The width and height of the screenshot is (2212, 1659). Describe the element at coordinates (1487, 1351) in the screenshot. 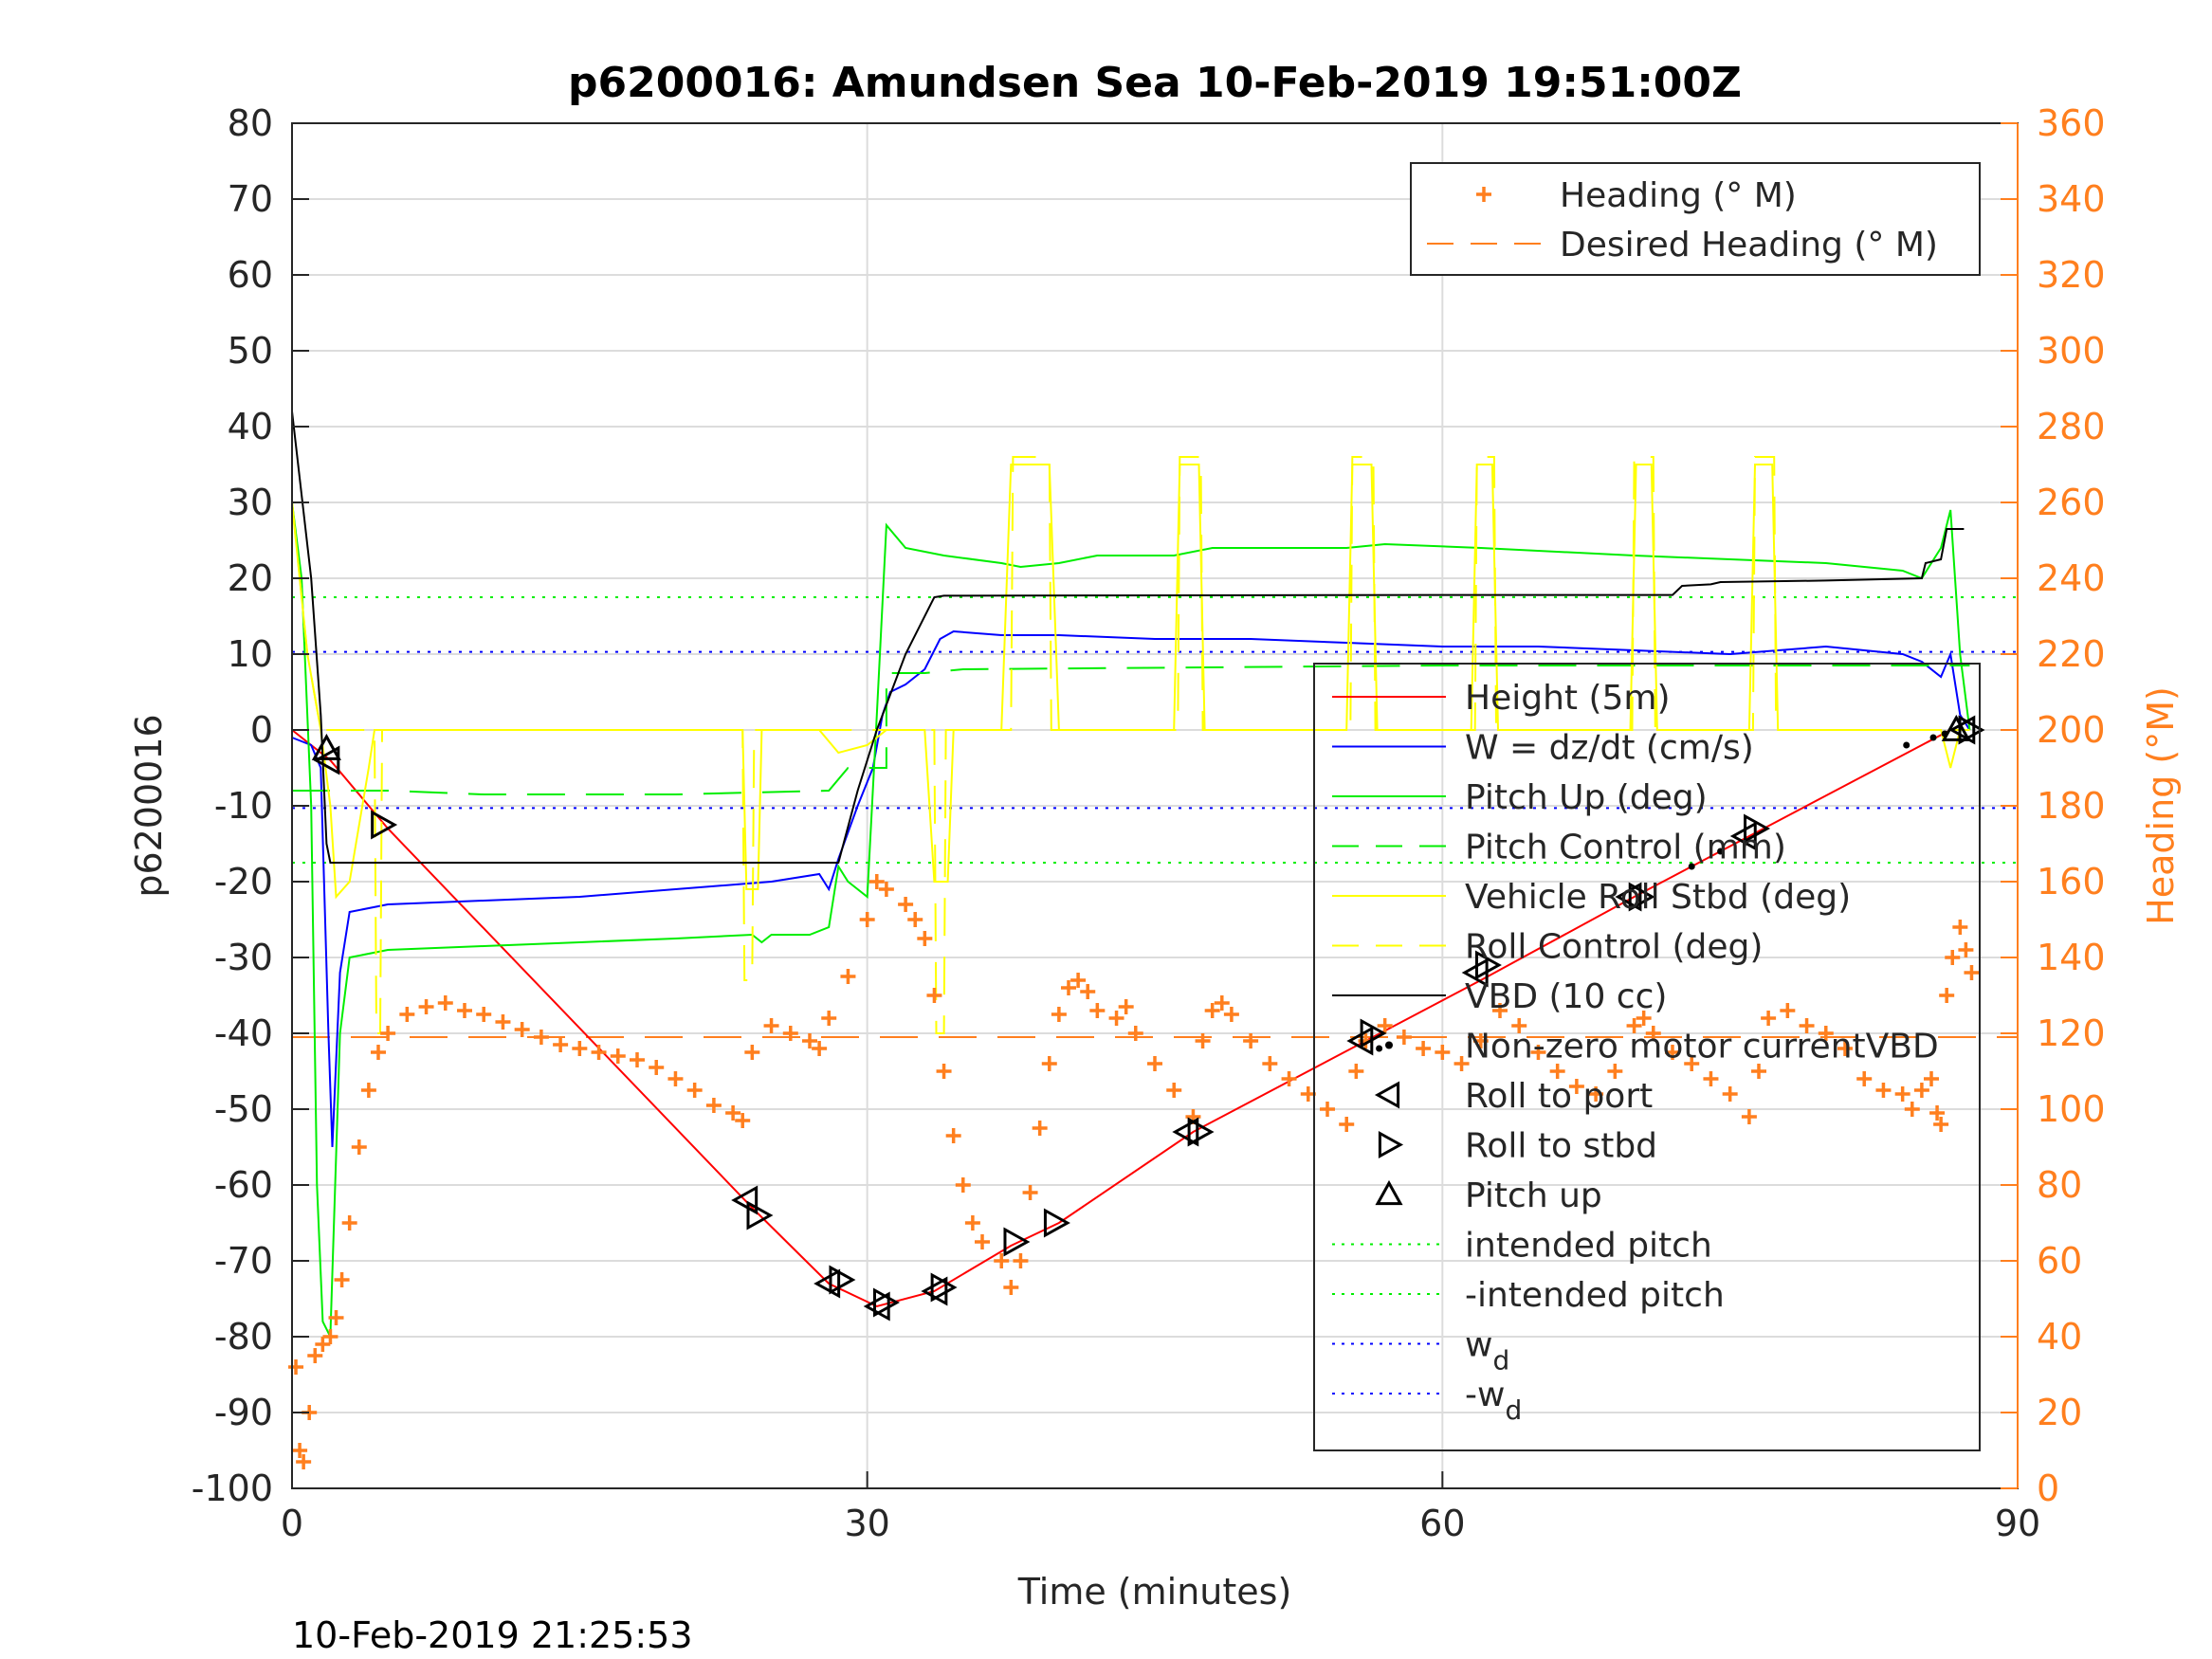

I see `legend-label: wd` at that location.